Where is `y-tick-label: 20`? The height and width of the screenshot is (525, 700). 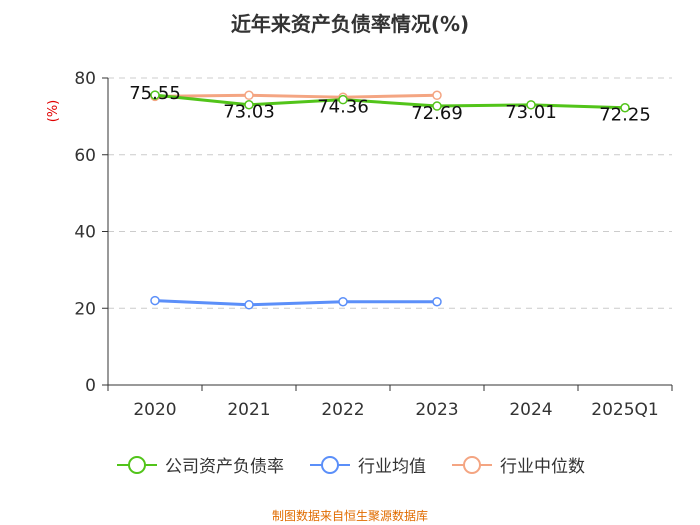 y-tick-label: 20 is located at coordinates (85, 309).